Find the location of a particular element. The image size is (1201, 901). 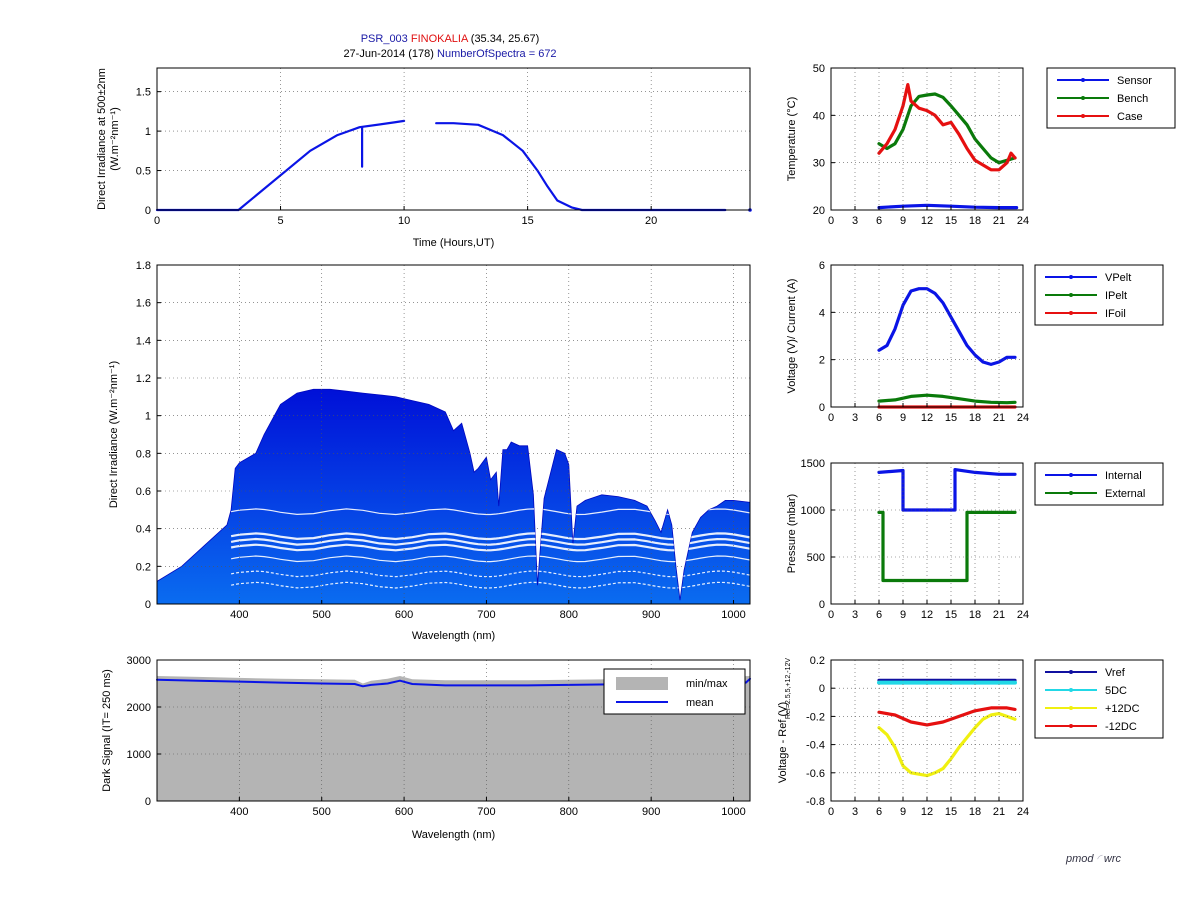

site-name: FINOKALIA is located at coordinates (439, 39).